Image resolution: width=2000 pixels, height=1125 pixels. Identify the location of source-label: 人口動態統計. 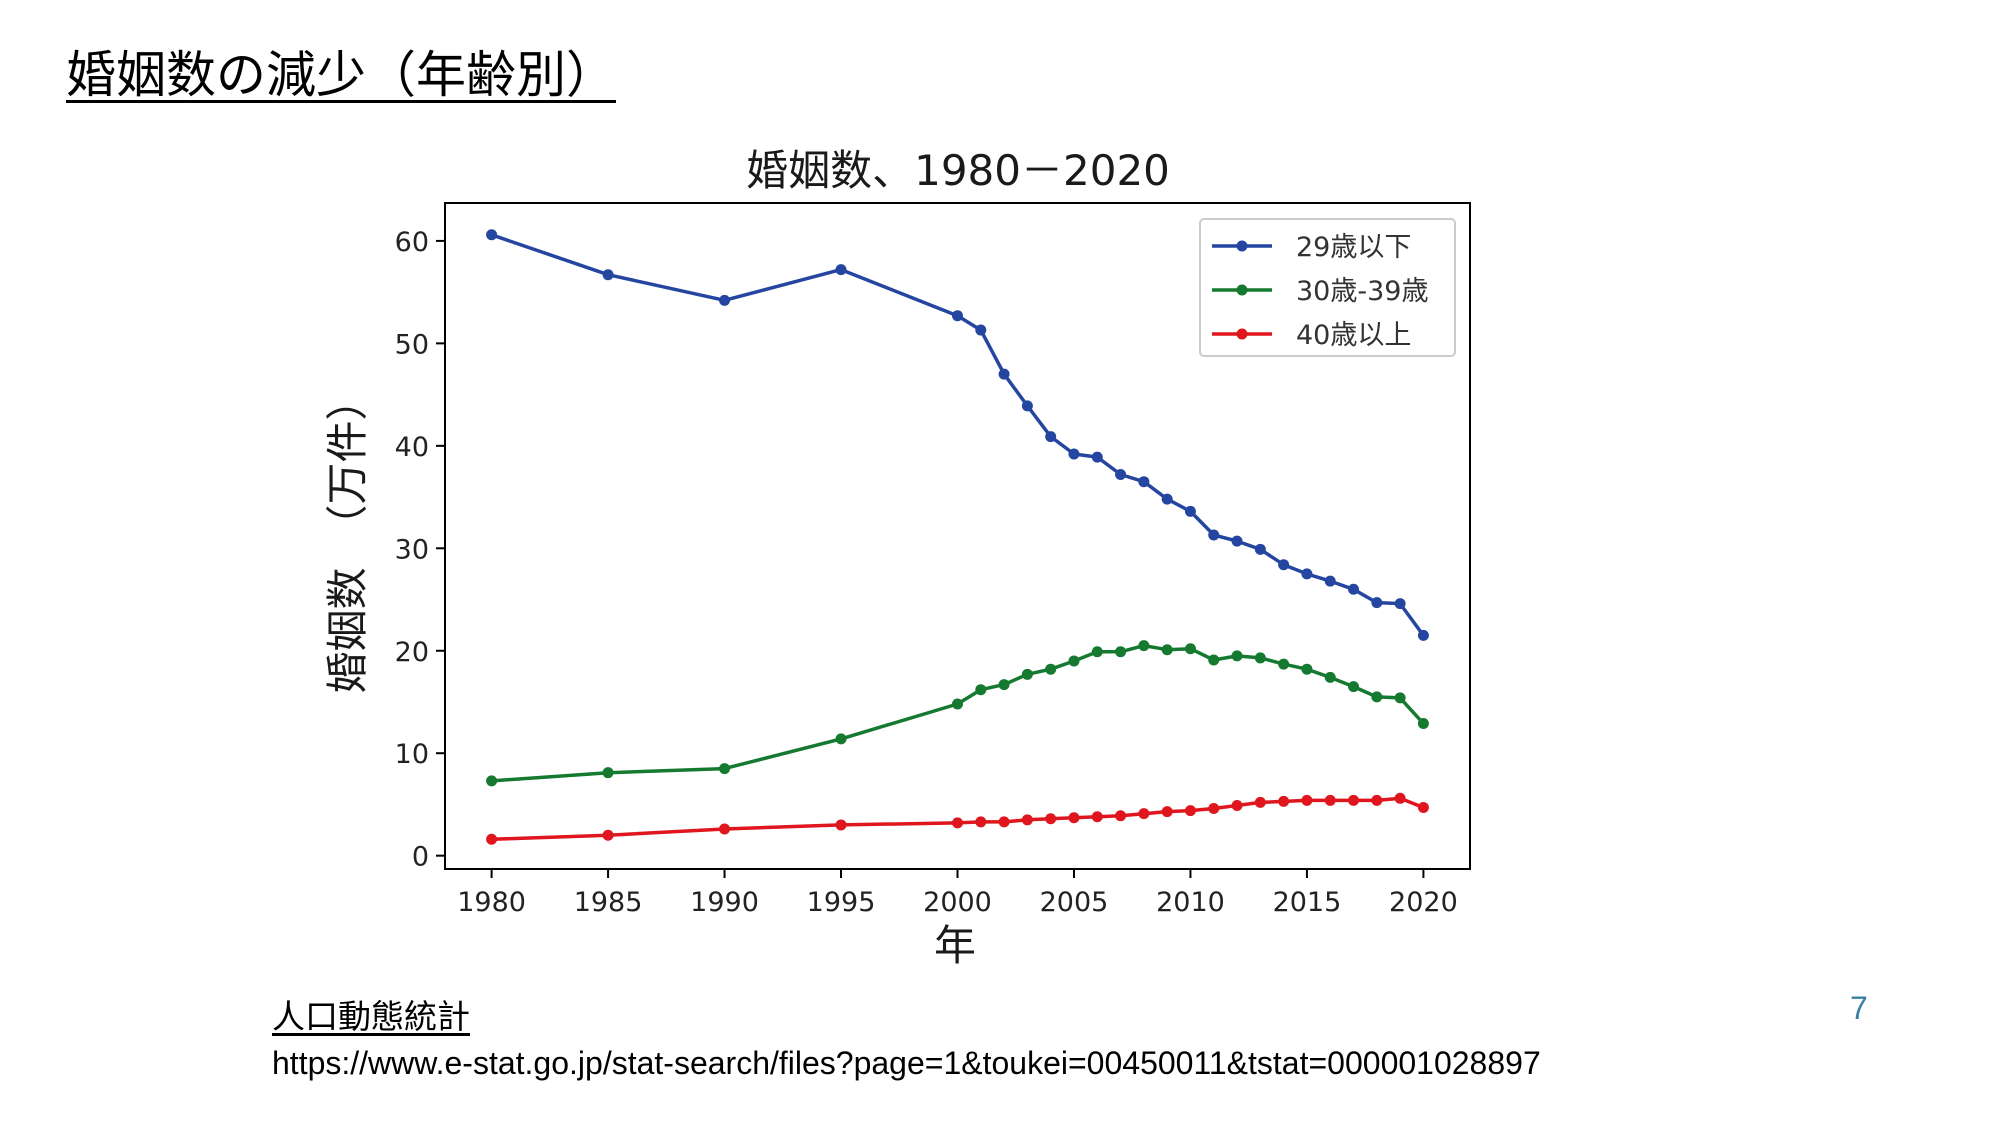
(371, 1016).